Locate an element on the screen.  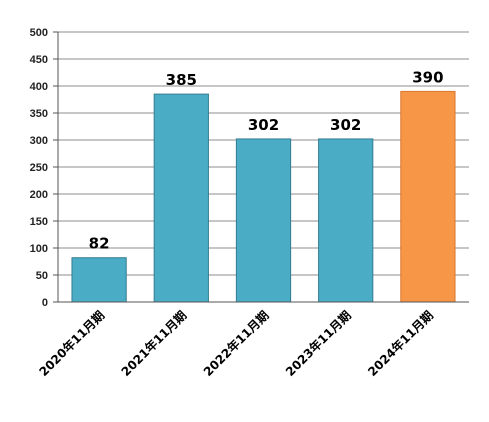
y-tick-label: 50 is located at coordinates (42, 276).